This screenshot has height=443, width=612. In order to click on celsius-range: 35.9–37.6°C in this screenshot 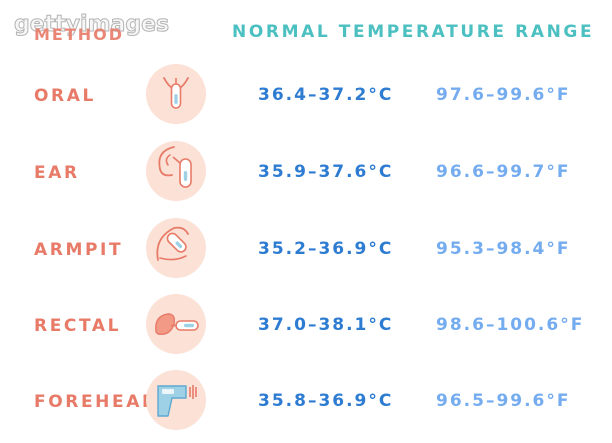, I will do `click(326, 172)`.